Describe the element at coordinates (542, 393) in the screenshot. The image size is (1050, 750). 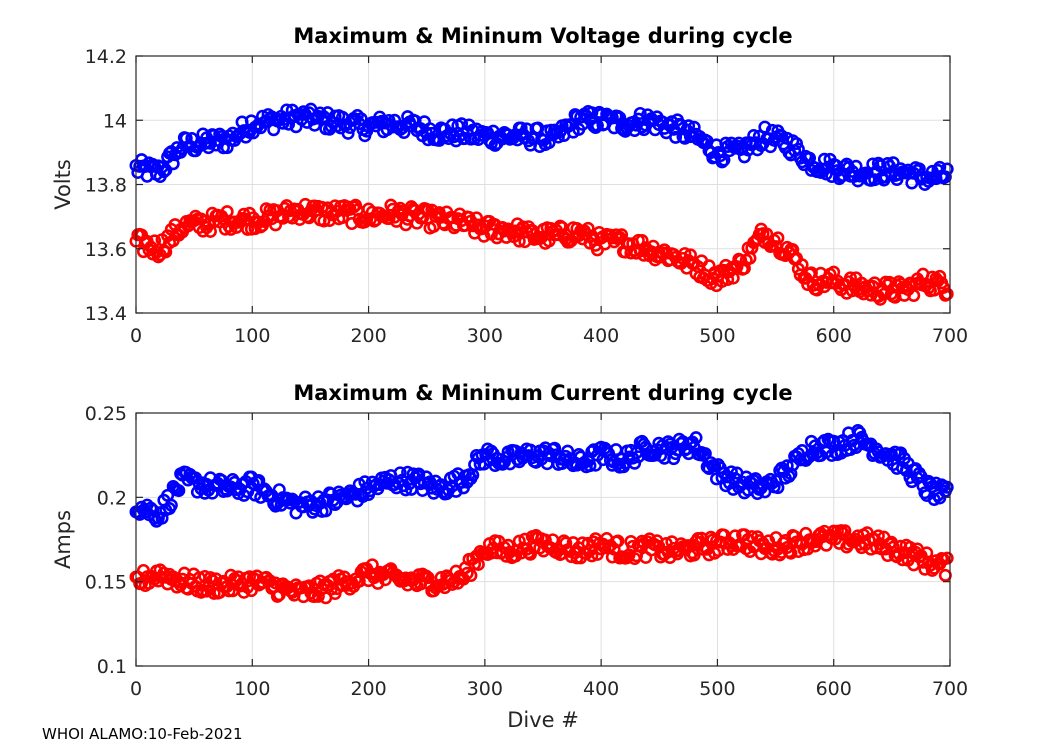
I see `chart-title: Maximum & Mininum Current during cycle` at that location.